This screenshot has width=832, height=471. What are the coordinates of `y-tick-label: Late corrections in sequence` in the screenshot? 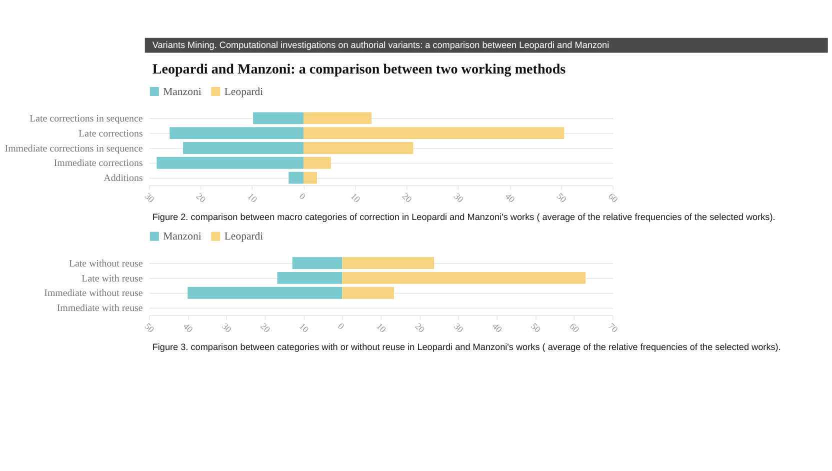 It's located at (87, 118).